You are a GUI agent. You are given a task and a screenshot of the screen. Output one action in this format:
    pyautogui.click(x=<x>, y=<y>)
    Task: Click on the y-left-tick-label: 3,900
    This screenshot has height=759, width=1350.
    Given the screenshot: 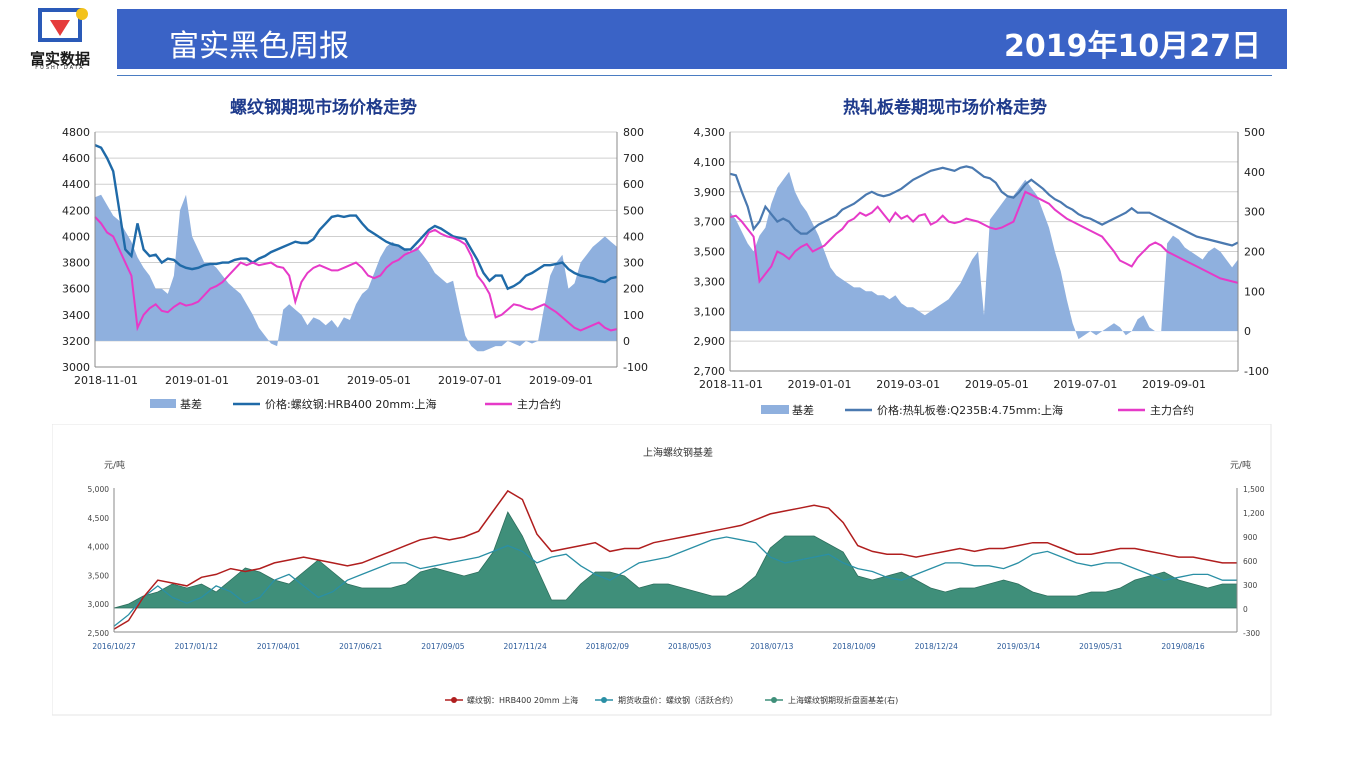 What is the action you would take?
    pyautogui.click(x=710, y=192)
    